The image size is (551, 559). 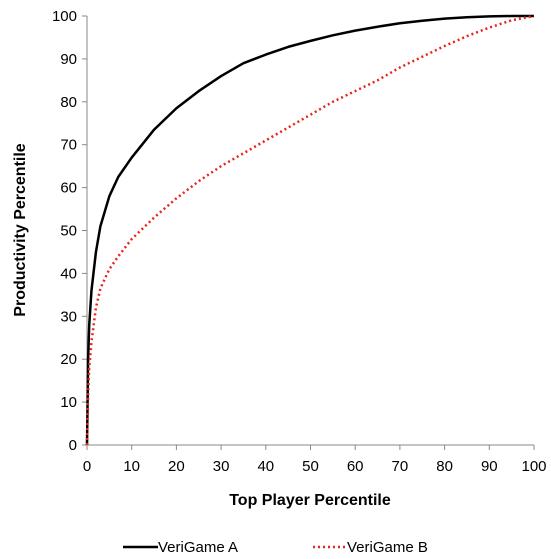 I want to click on y-tick-label: 80, so click(x=68, y=102).